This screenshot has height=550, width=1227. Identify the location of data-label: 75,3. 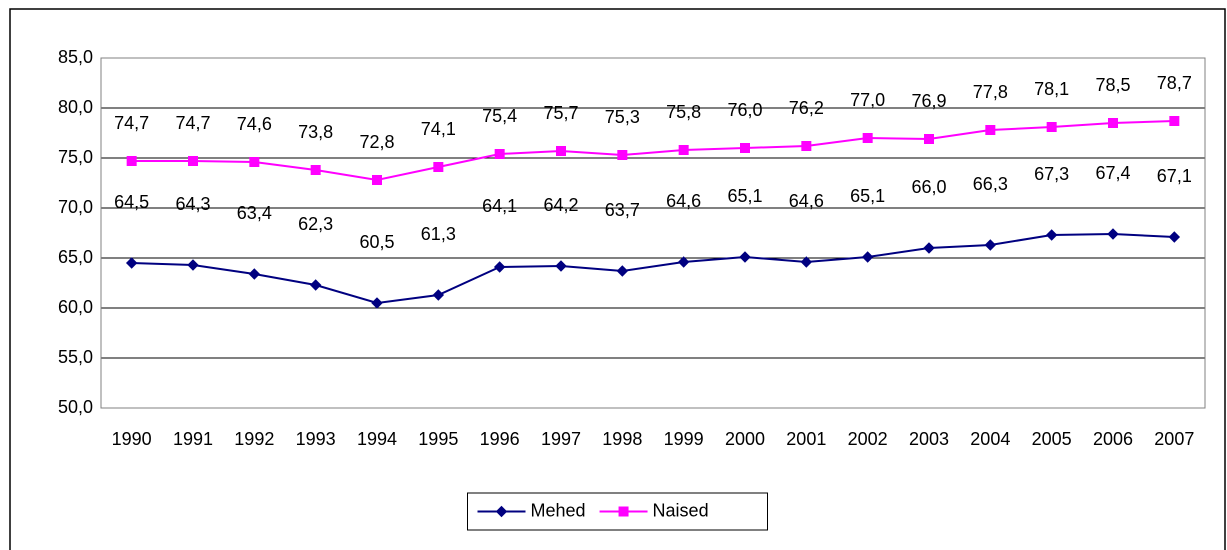
(622, 117).